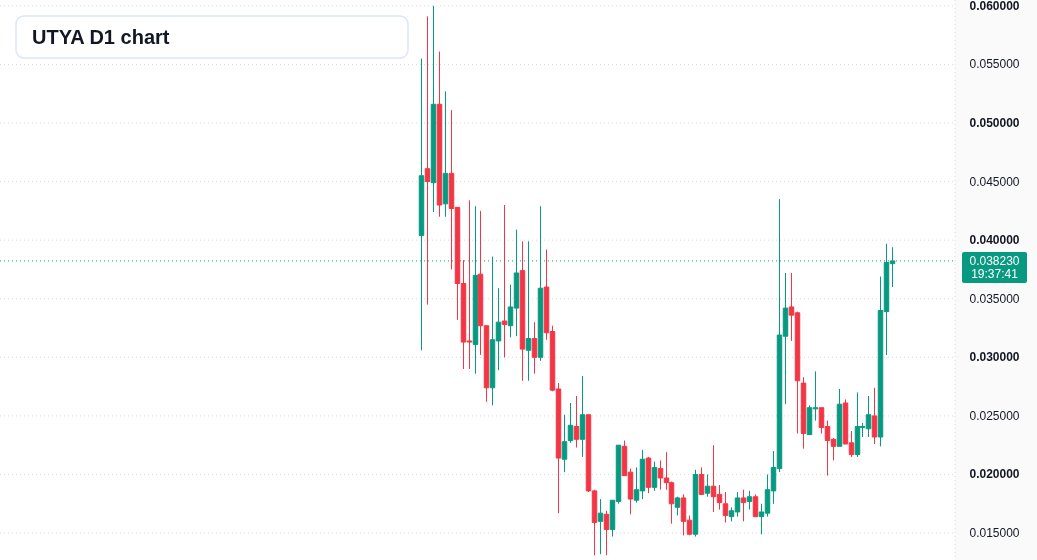 This screenshot has width=1037, height=560. I want to click on y-tick-label: 0.030000, so click(994, 357).